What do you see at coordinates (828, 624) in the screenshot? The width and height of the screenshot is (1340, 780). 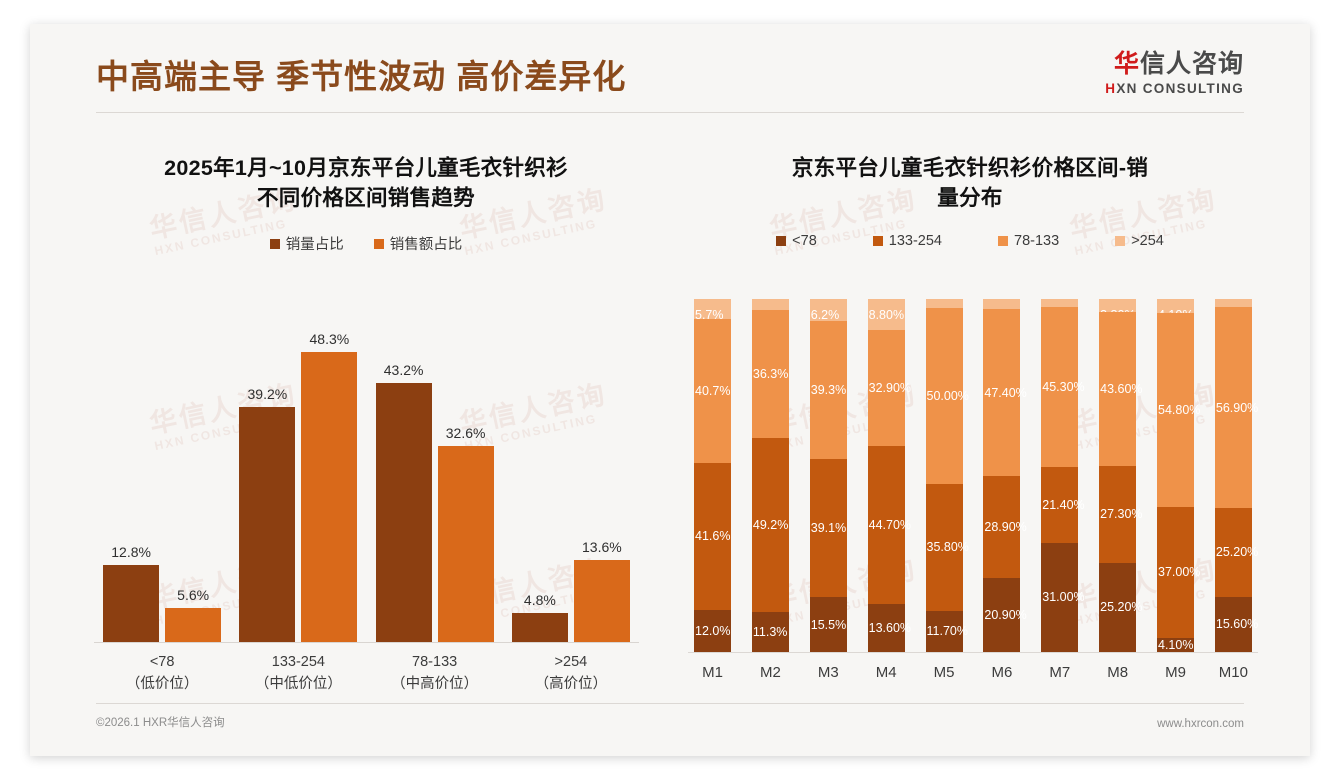 I see `stack-segment: 15.5%` at bounding box center [828, 624].